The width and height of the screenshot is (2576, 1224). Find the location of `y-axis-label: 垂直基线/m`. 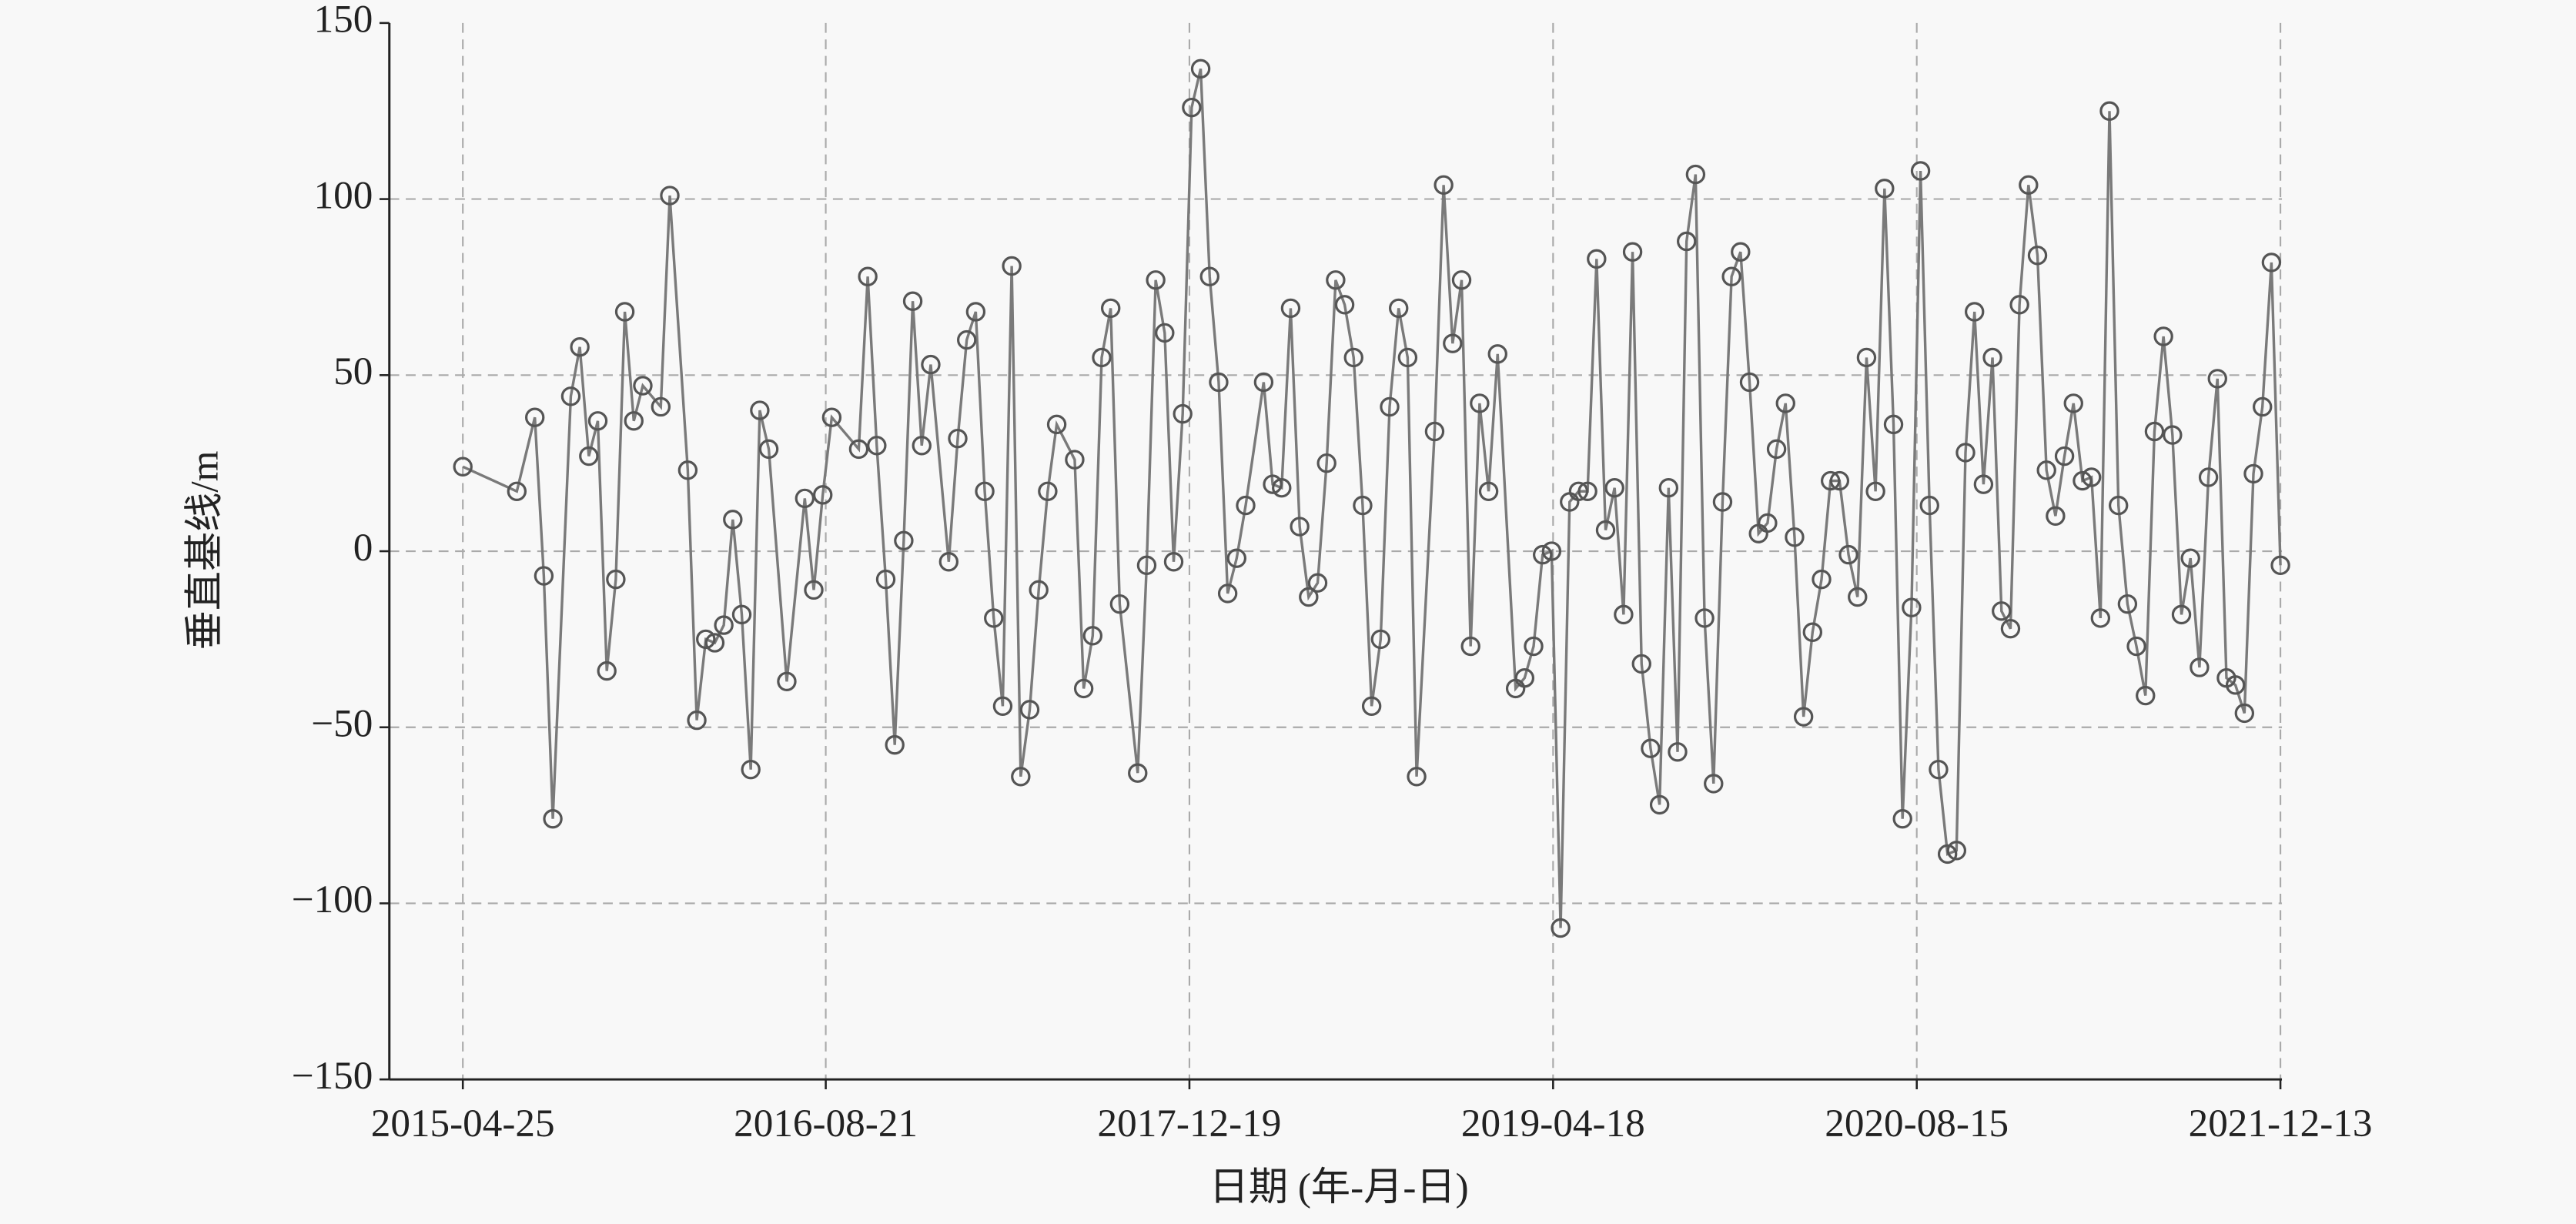

y-axis-label: 垂直基线/m is located at coordinates (205, 550).